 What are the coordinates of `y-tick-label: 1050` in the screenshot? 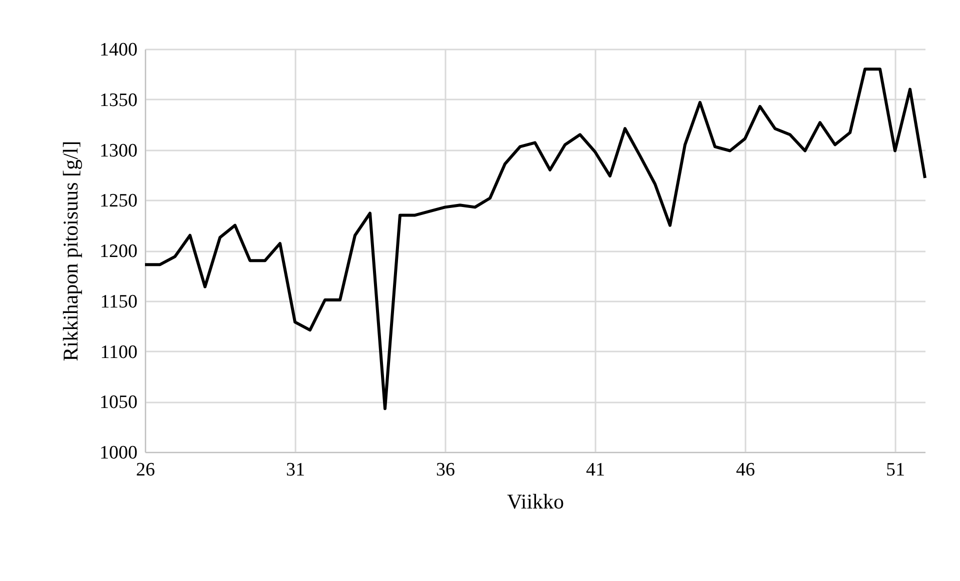 It's located at (119, 403).